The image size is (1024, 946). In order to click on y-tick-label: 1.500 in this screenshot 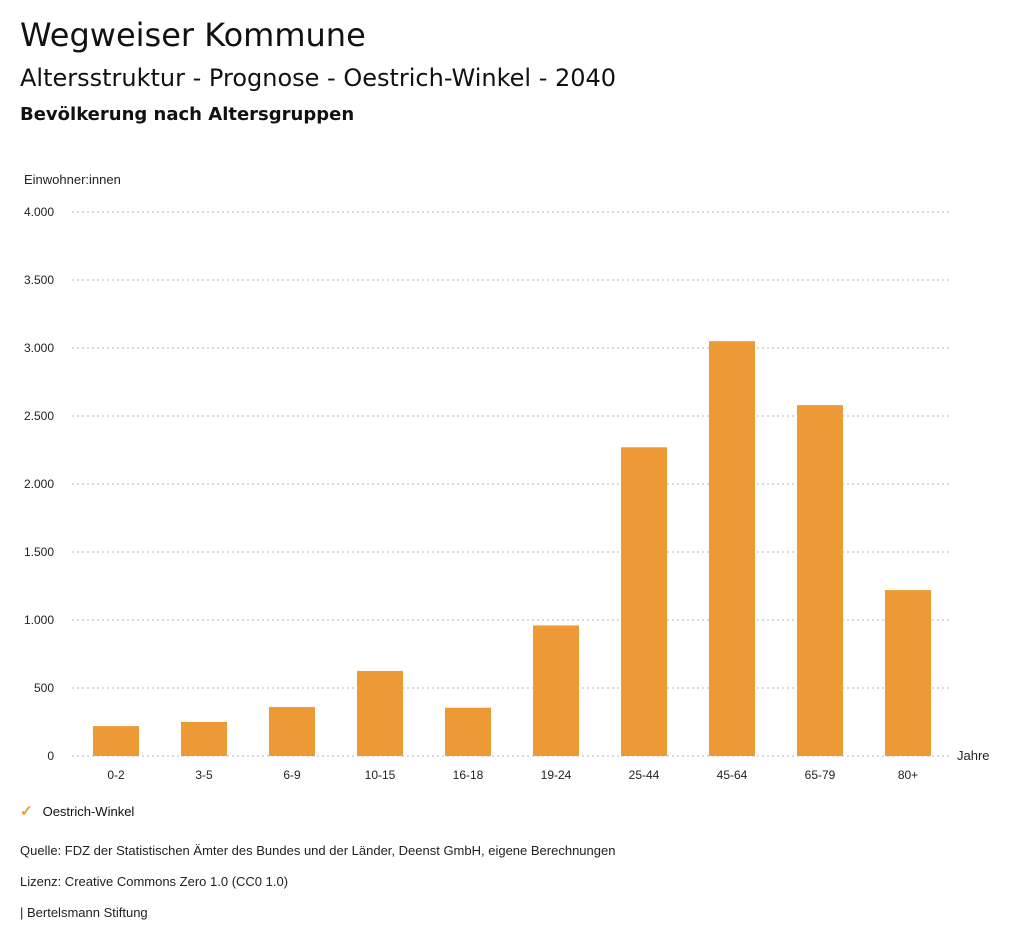, I will do `click(39, 552)`.